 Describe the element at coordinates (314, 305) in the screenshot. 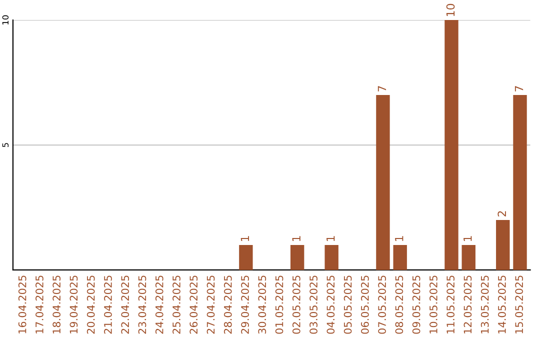

I see `x-tick-label: 03.05.2025` at that location.